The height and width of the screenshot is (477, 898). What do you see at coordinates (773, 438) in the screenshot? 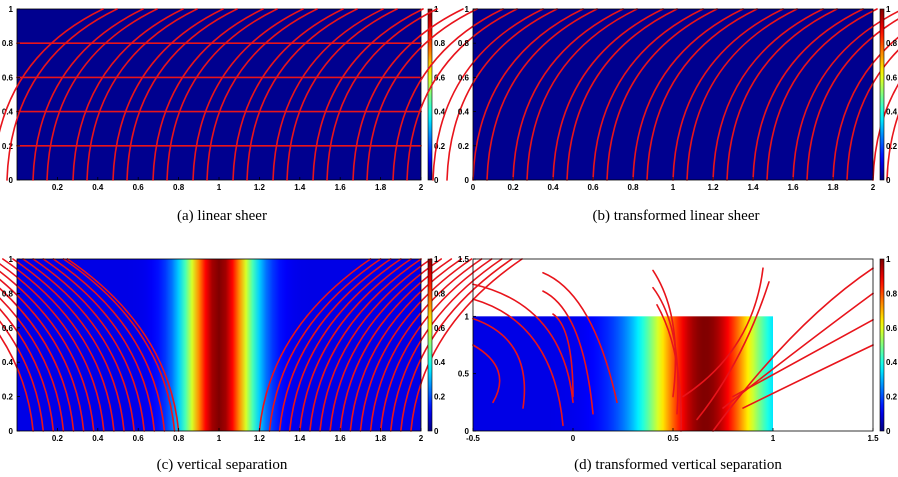
I see `x-tick-label: 1` at bounding box center [773, 438].